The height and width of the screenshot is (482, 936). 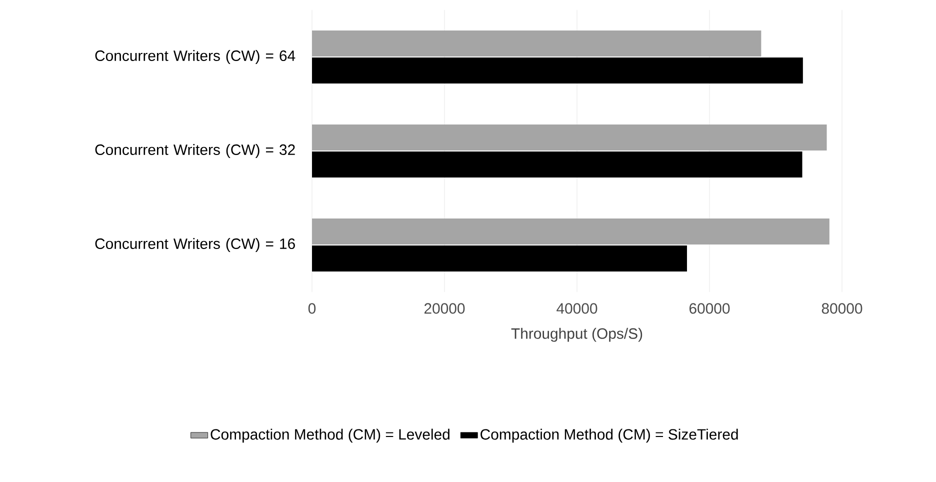 I want to click on legend-label: Compaction Method (CM) = SizeTiered, so click(x=609, y=435).